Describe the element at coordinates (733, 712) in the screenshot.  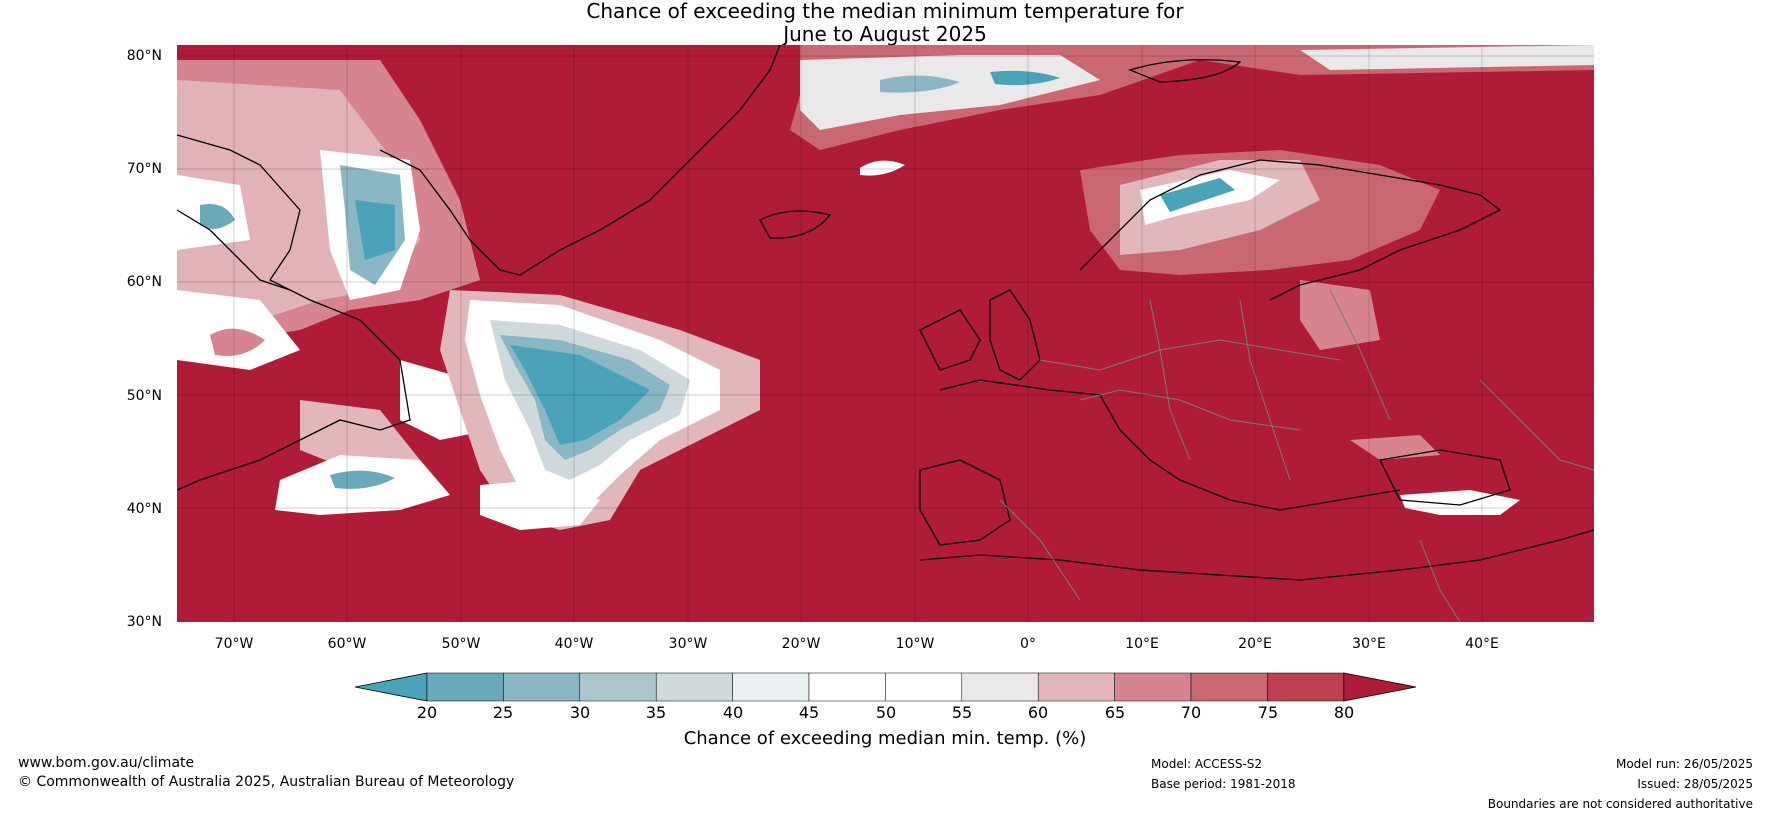
I see `cb-tick-40: 40` at that location.